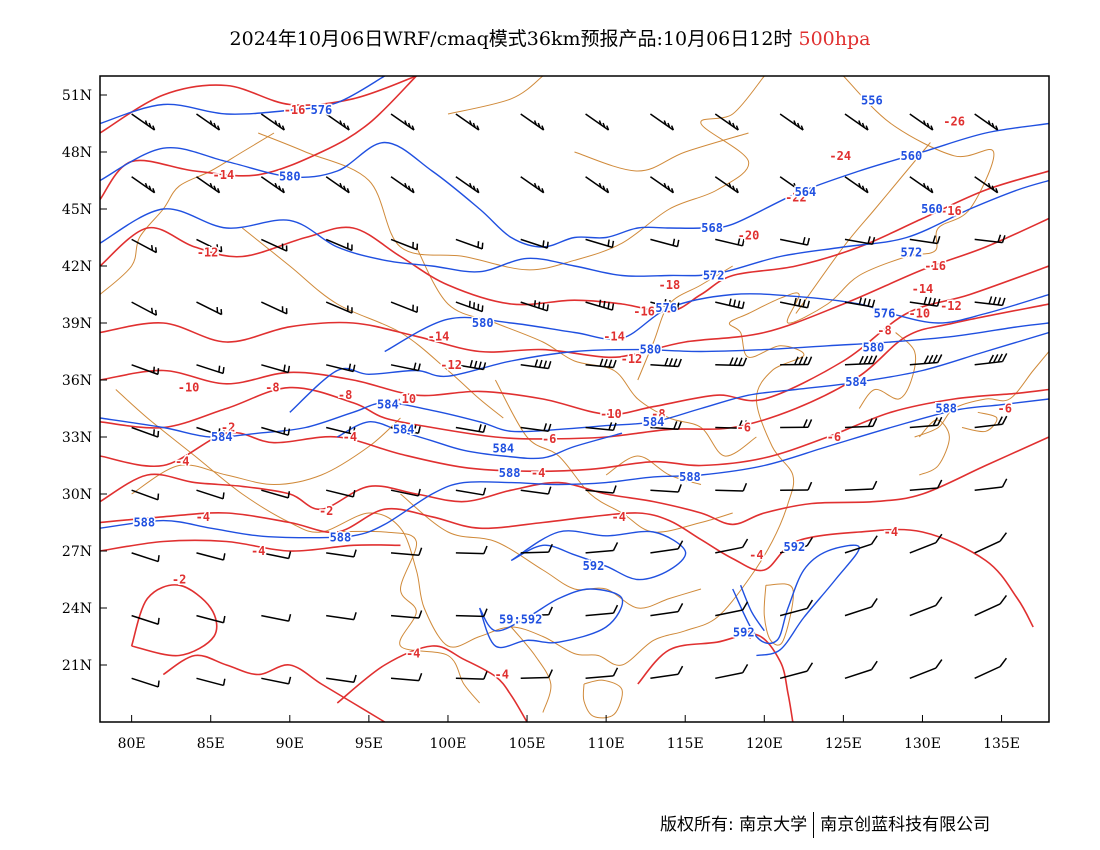 This screenshot has width=1100, height=850. I want to click on x-tick-label: 95E, so click(369, 744).